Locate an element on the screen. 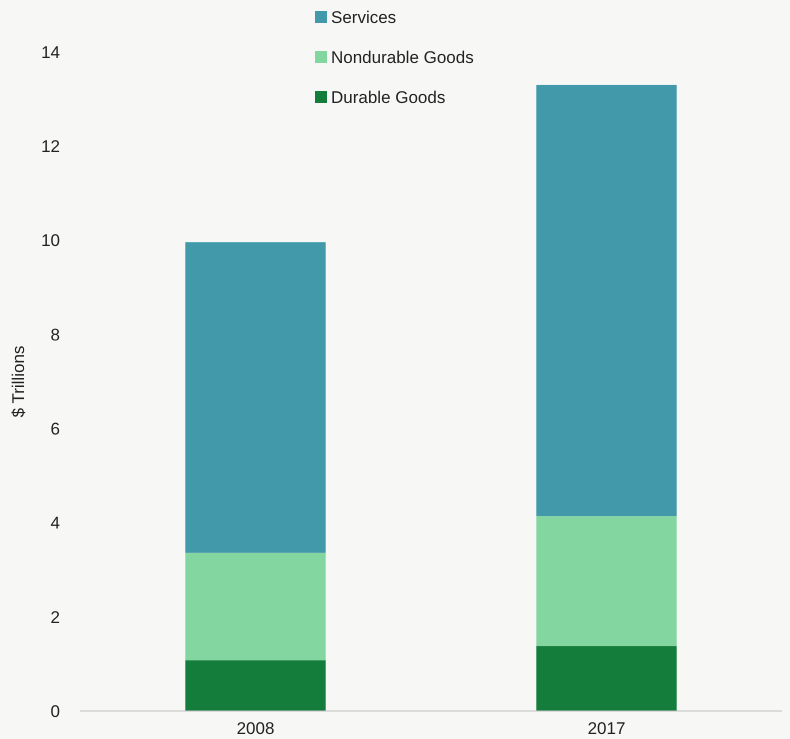  legend-label: Nondurable Goods is located at coordinates (402, 57).